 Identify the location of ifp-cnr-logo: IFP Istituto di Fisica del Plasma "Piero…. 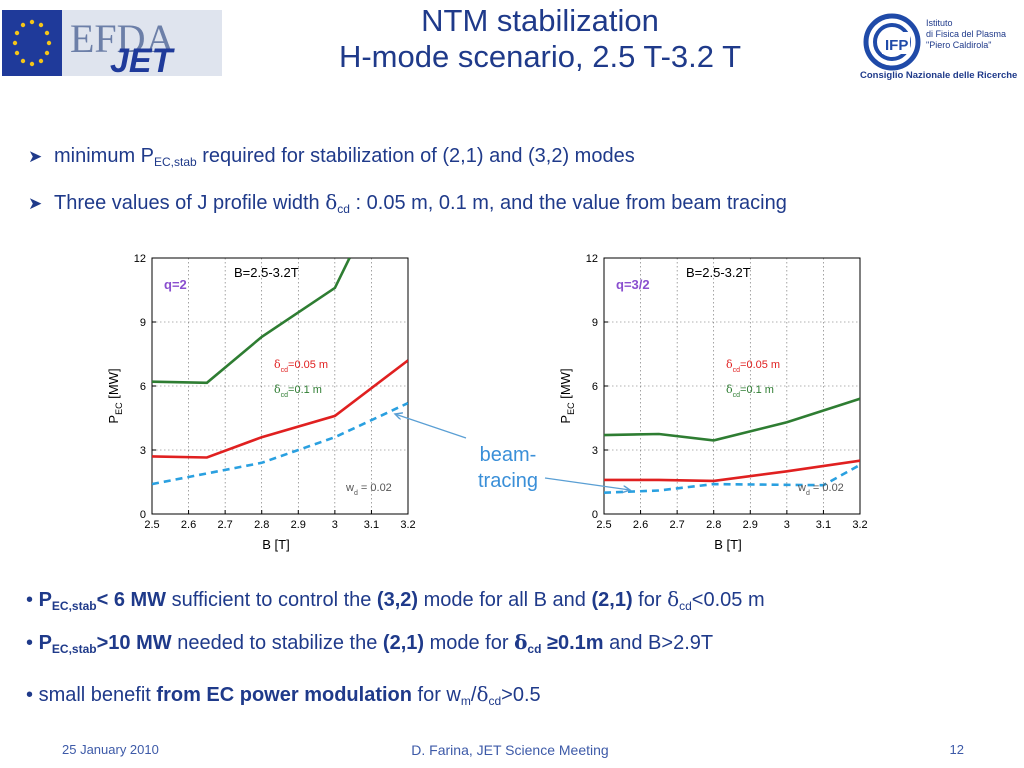
(938, 47).